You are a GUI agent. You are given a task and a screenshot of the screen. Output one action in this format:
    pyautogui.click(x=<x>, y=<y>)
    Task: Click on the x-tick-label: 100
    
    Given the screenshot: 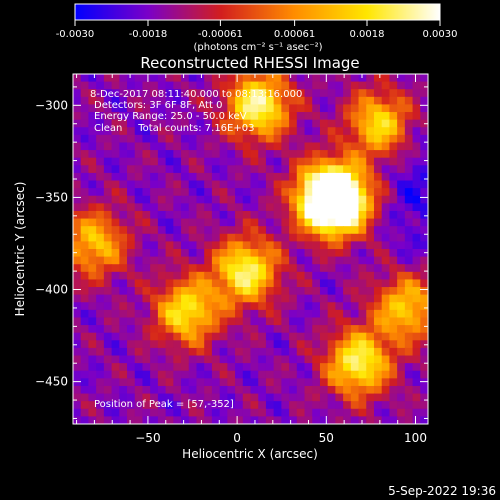 What is the action you would take?
    pyautogui.click(x=415, y=438)
    